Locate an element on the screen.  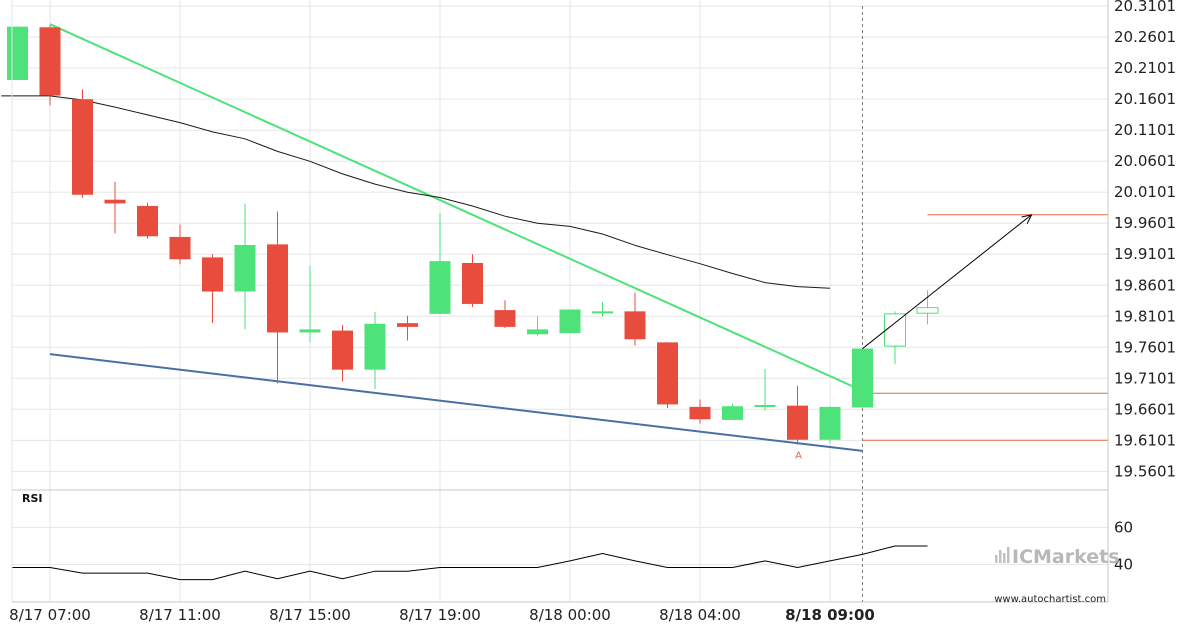
price-tick-label: 20.0601 is located at coordinates (1145, 161).